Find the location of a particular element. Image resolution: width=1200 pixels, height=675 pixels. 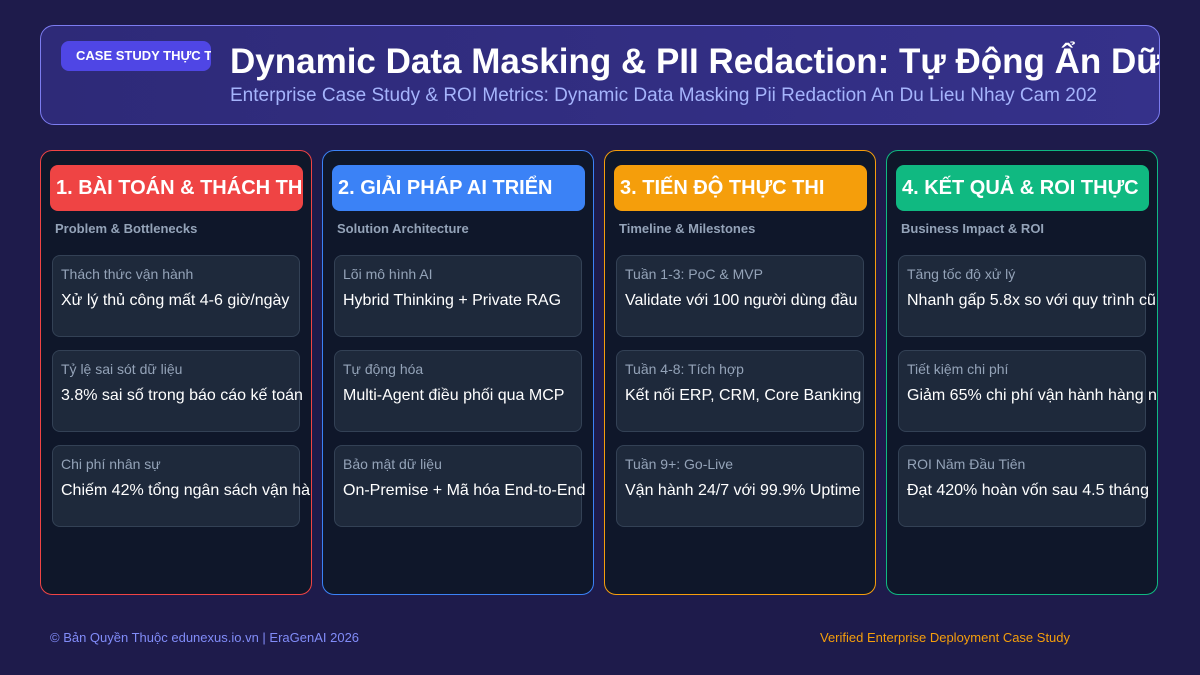

card-label: Tiết kiệm chi phí is located at coordinates (958, 369).